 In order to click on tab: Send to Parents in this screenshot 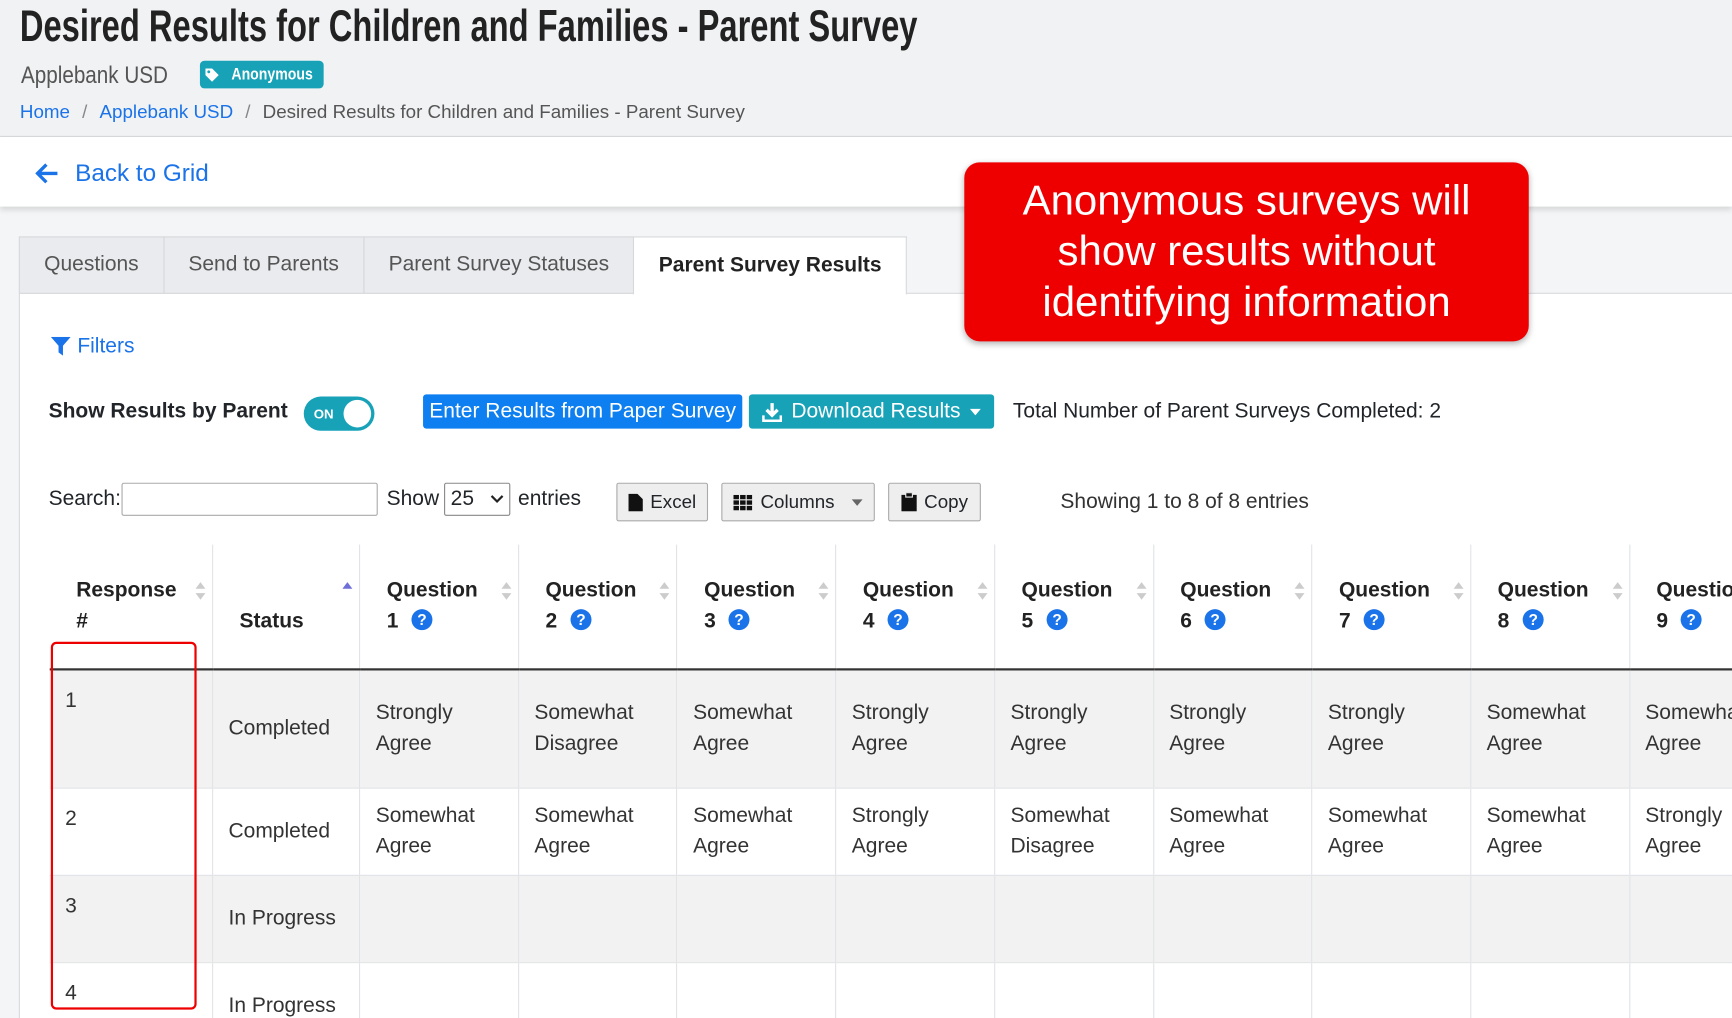, I will do `click(263, 265)`.